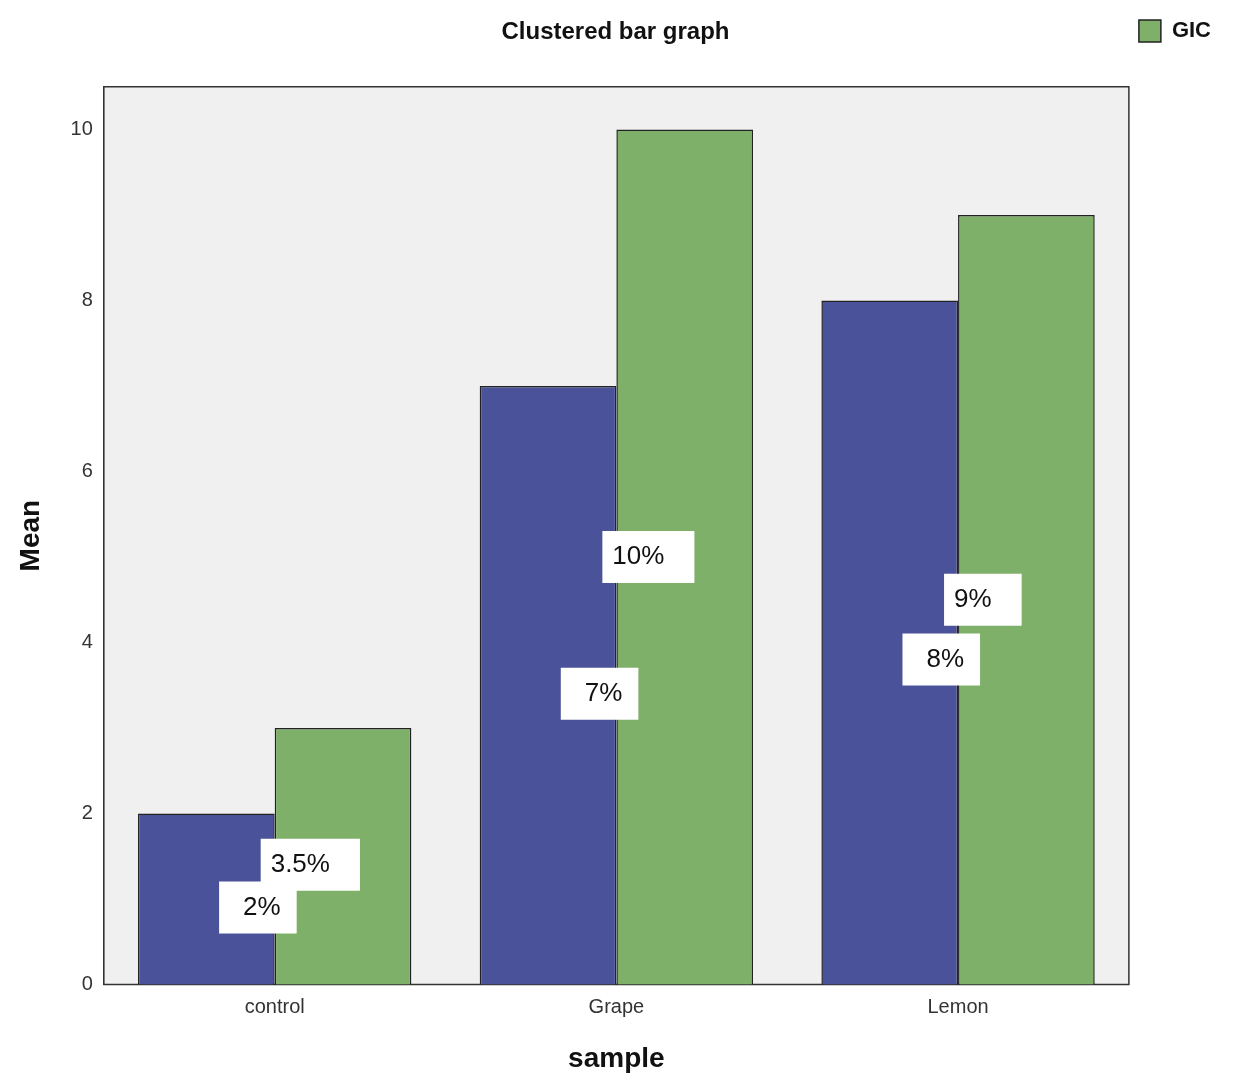 The image size is (1241, 1090). What do you see at coordinates (81, 128) in the screenshot?
I see `y-tick-label: 10` at bounding box center [81, 128].